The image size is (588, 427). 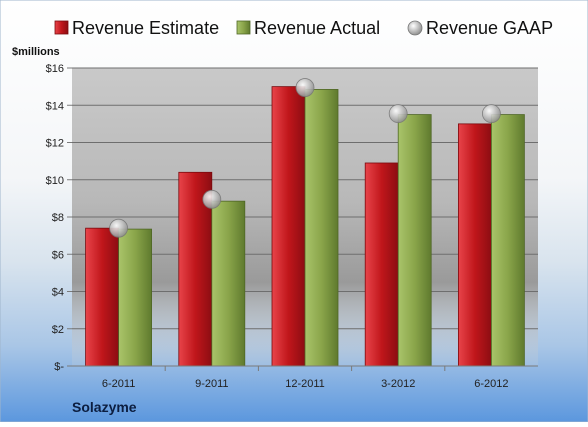 What do you see at coordinates (61, 27) in the screenshot?
I see `legend-swatch-revenue-estimate` at bounding box center [61, 27].